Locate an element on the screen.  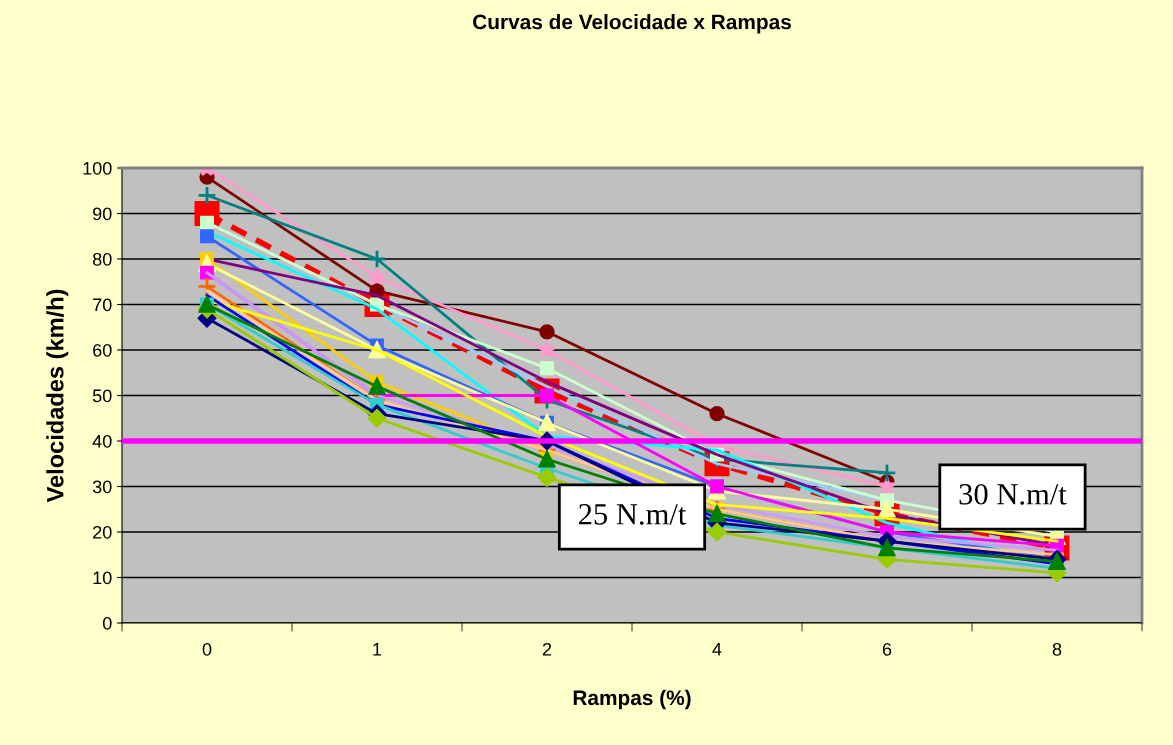
x-axis-title: Rampas (%) is located at coordinates (632, 699).